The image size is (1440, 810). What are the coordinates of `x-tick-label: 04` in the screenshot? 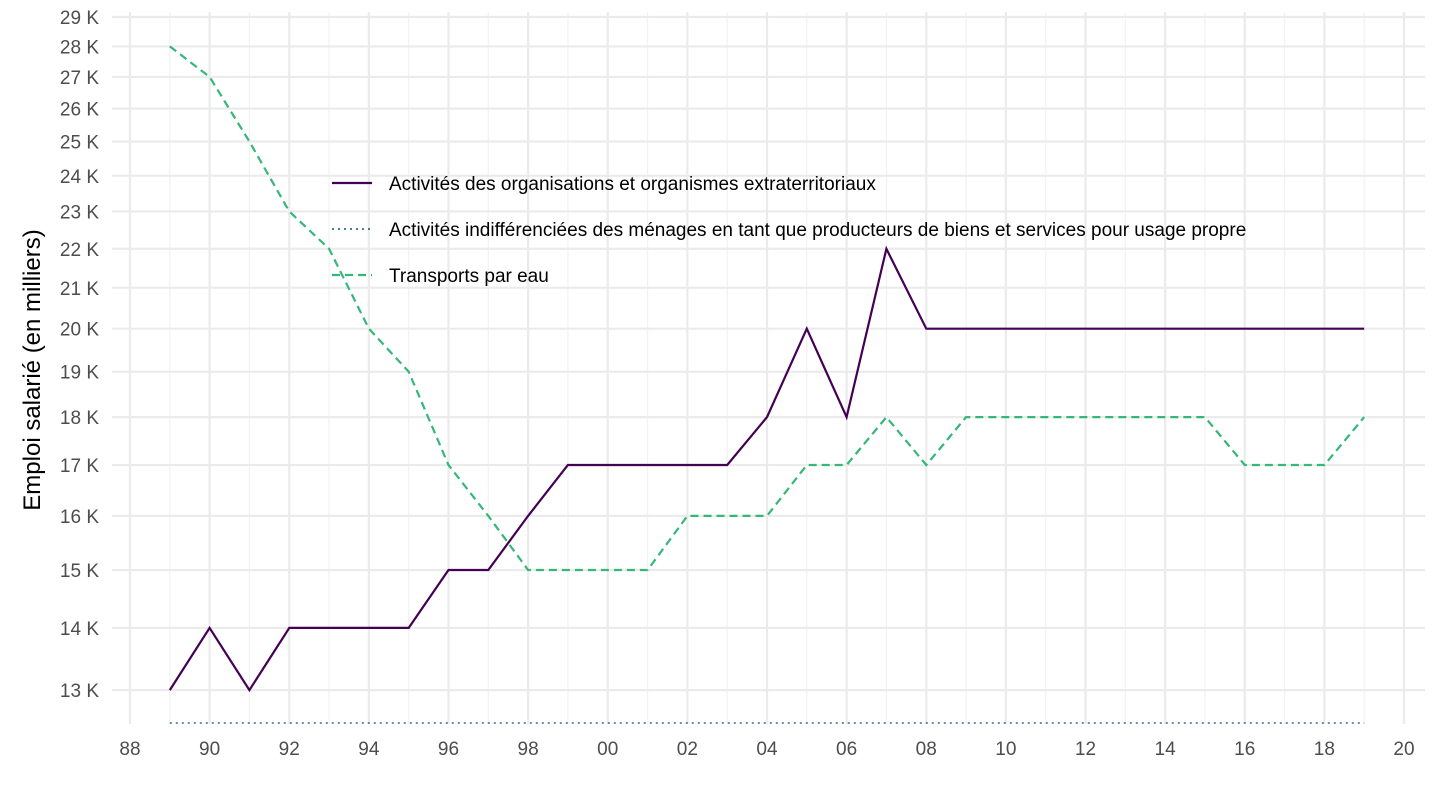 It's located at (767, 749).